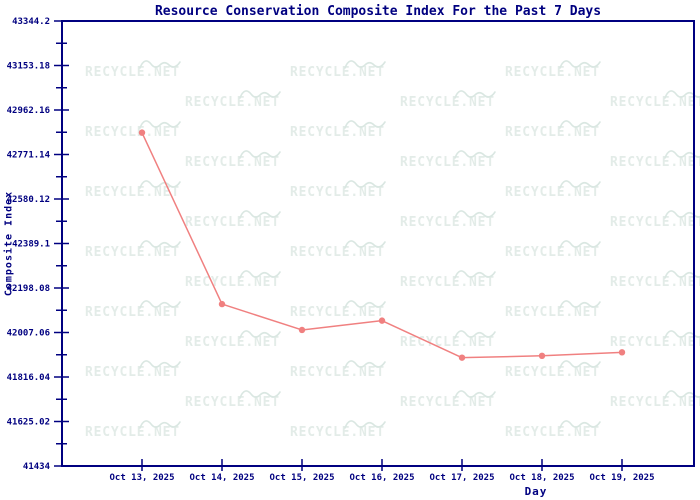 The image size is (700, 500). I want to click on x-tick-label: Oct 18, 2025, so click(541, 478).